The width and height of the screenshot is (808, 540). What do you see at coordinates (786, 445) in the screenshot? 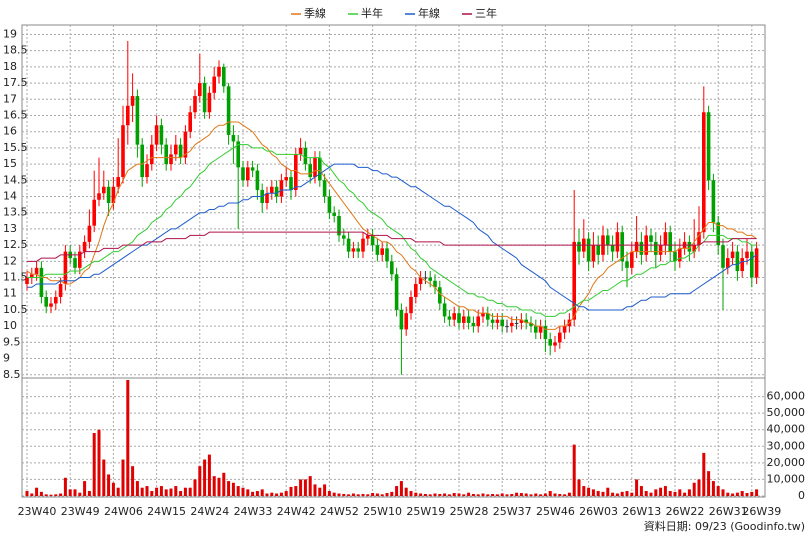
I see `y2-tick-label: 30,000` at bounding box center [786, 445].